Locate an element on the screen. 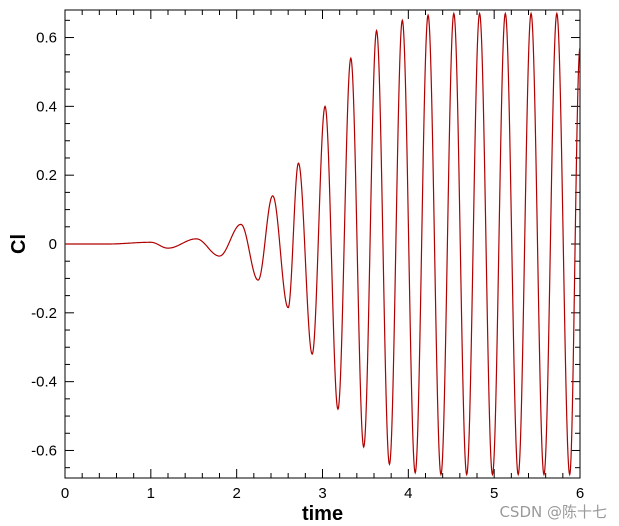 The height and width of the screenshot is (526, 619). y-tick-label: -0.6 is located at coordinates (44, 450).